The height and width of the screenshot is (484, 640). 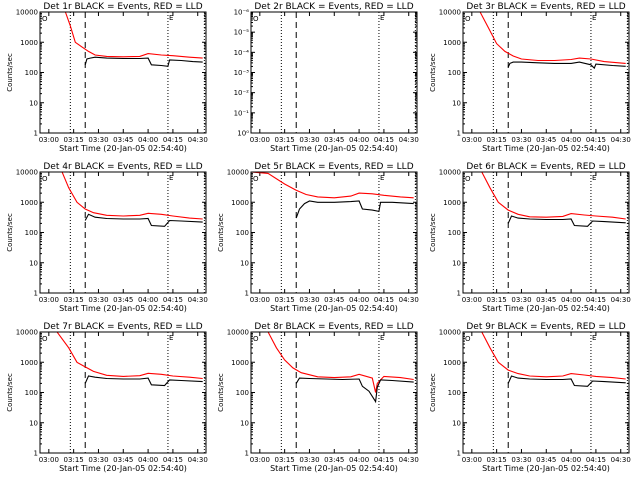 What do you see at coordinates (122, 7) in the screenshot?
I see `panel-title: Det 1r BLACK = Events, RED = LLD` at bounding box center [122, 7].